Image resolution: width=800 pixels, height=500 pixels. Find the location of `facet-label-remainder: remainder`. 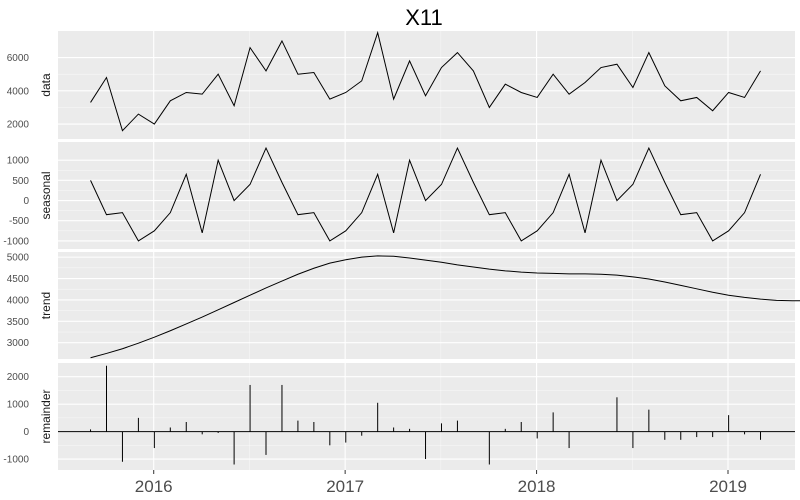

facet-label-remainder: remainder is located at coordinates (46, 416).